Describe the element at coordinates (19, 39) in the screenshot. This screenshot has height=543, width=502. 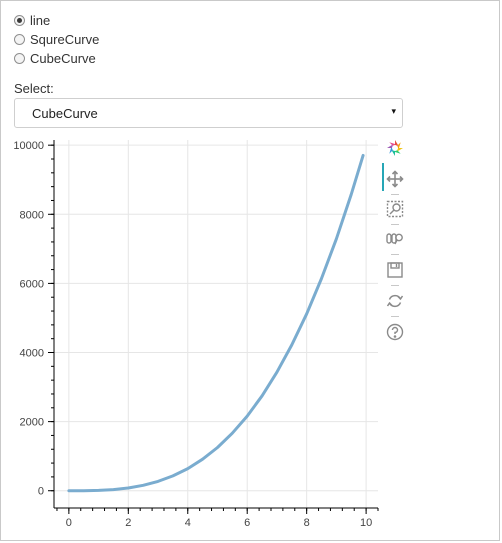
I see `radio-squrecurve-indicator` at that location.